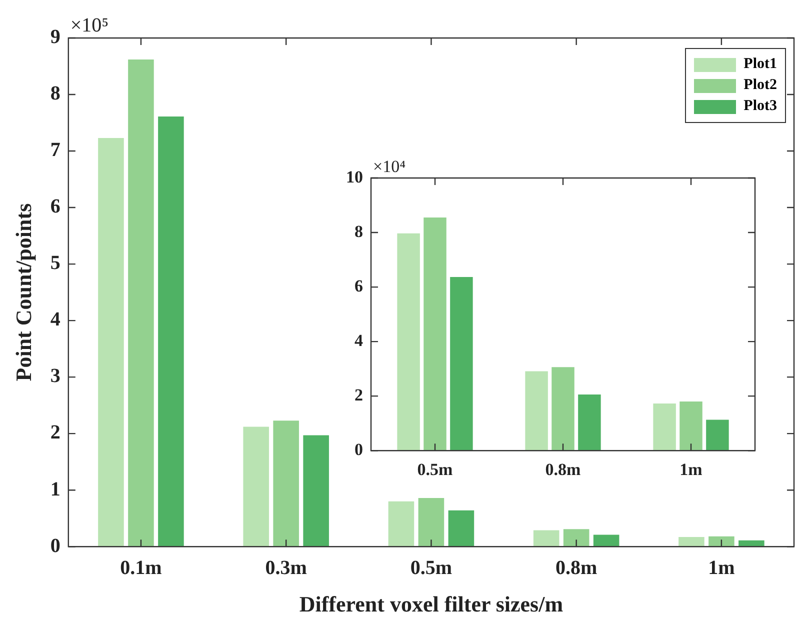 This screenshot has height=623, width=802. I want to click on annotation: ×10⁴, so click(389, 166).